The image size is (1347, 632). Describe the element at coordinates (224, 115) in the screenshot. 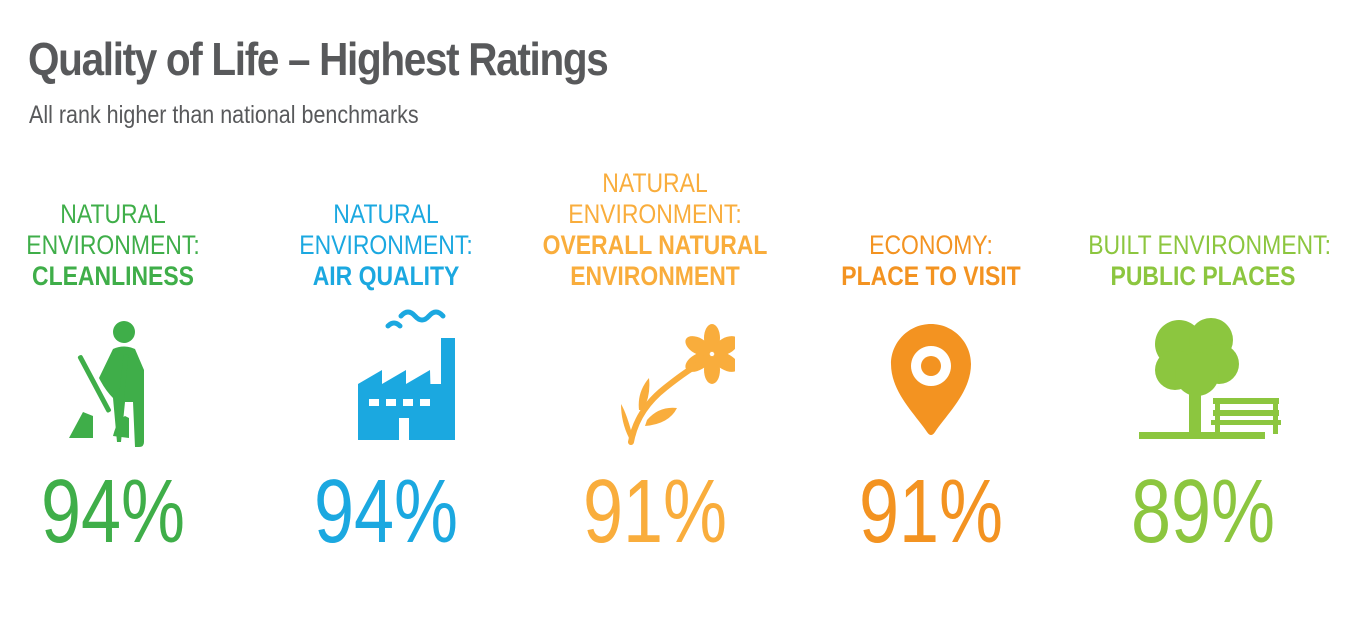

I see `page-subtitle: All rank higher than national benchmarks` at that location.